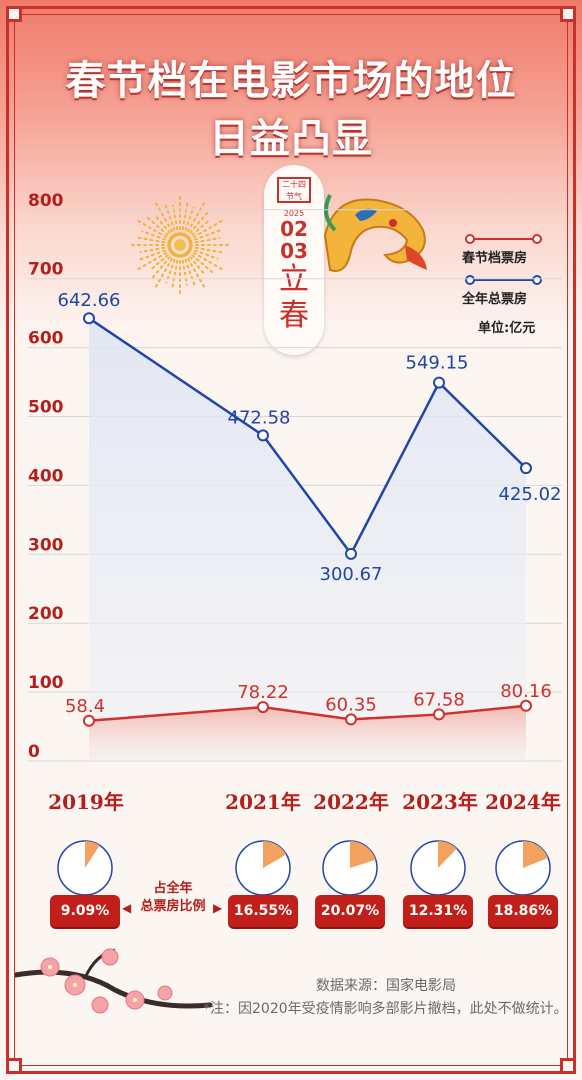 Image resolution: width=582 pixels, height=1080 pixels. Describe the element at coordinates (307, 733) in the screenshot. I see `series-area` at that location.